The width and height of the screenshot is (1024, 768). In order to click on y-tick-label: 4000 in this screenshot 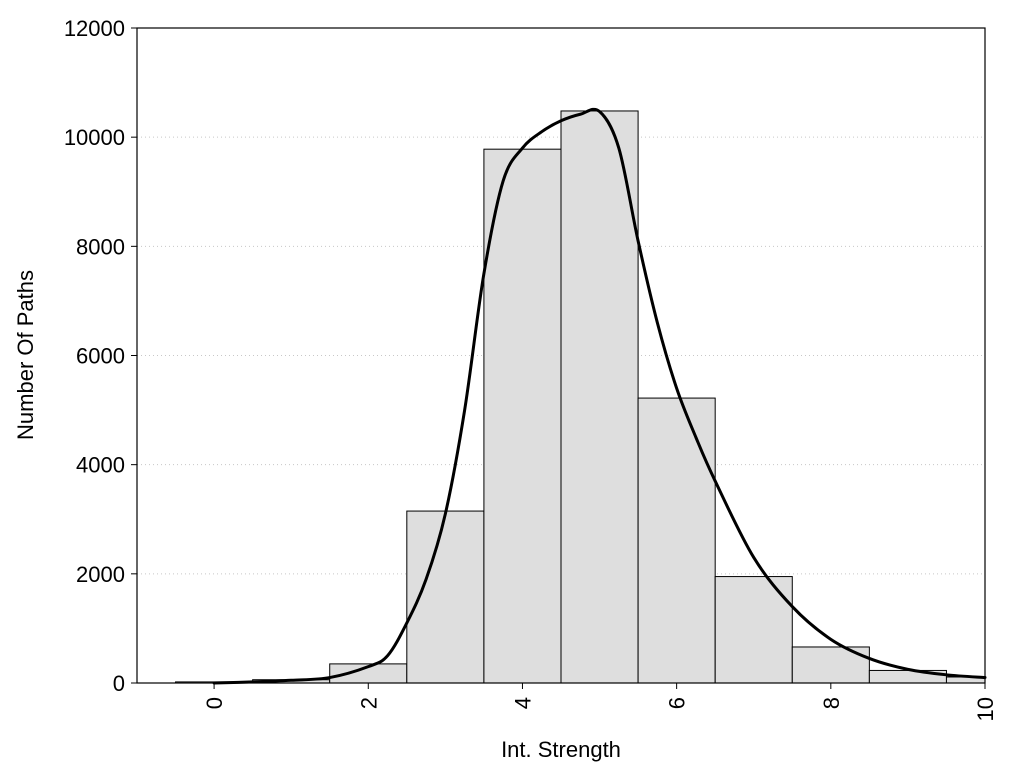, I will do `click(100, 465)`.